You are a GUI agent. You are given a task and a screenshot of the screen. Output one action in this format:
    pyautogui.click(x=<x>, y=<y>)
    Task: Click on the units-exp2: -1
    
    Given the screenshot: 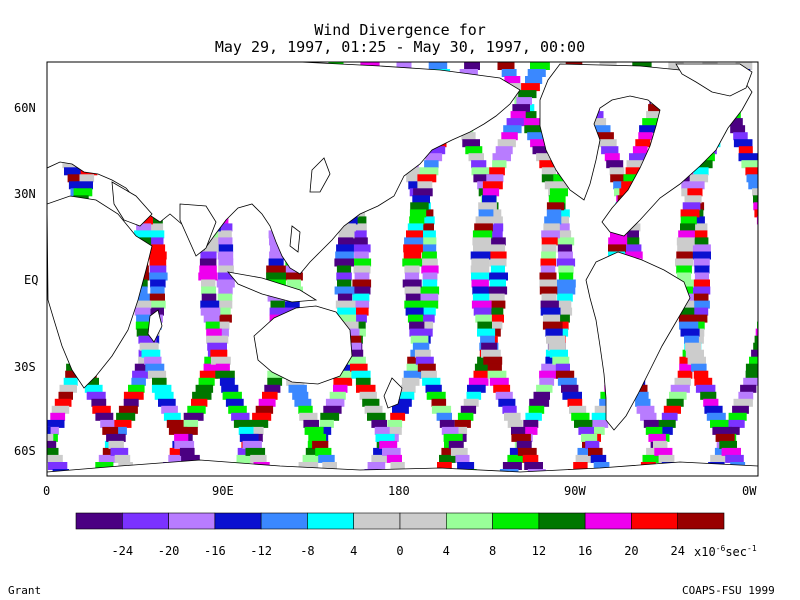 What is the action you would take?
    pyautogui.click(x=752, y=548)
    